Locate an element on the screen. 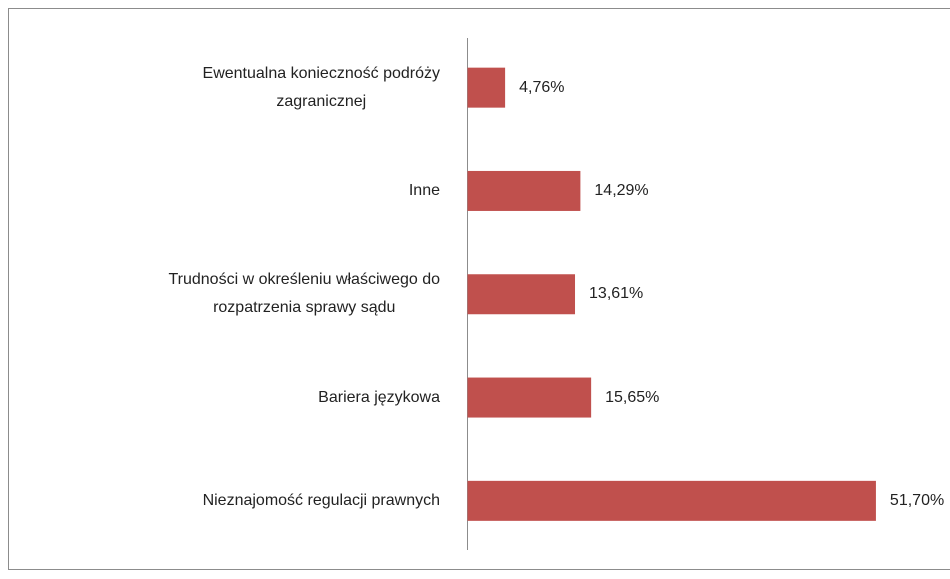 This screenshot has width=950, height=579. category-text: Nieznajomość regulacji prawnych is located at coordinates (321, 500).